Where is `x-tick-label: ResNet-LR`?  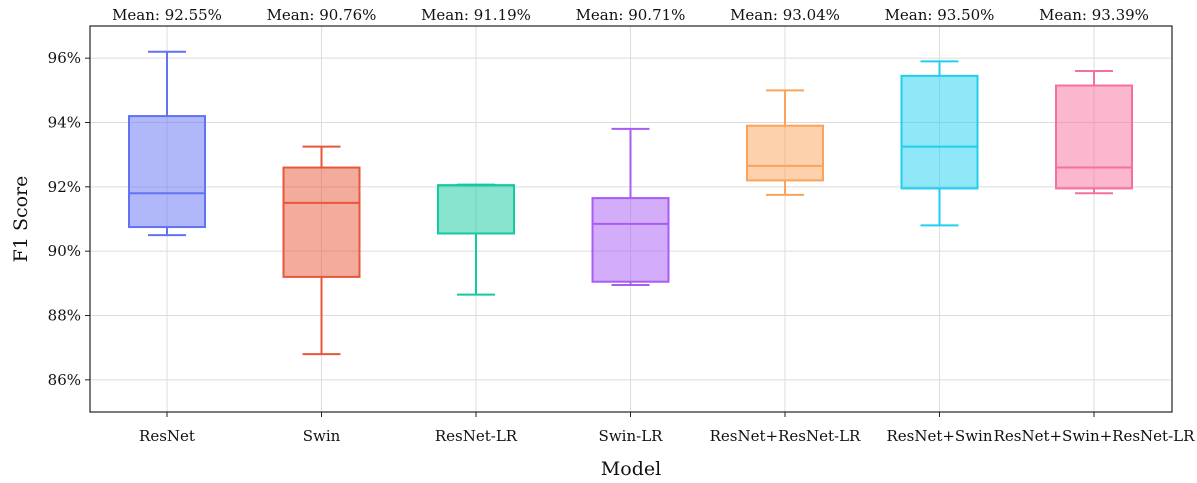 x-tick-label: ResNet-LR is located at coordinates (476, 436).